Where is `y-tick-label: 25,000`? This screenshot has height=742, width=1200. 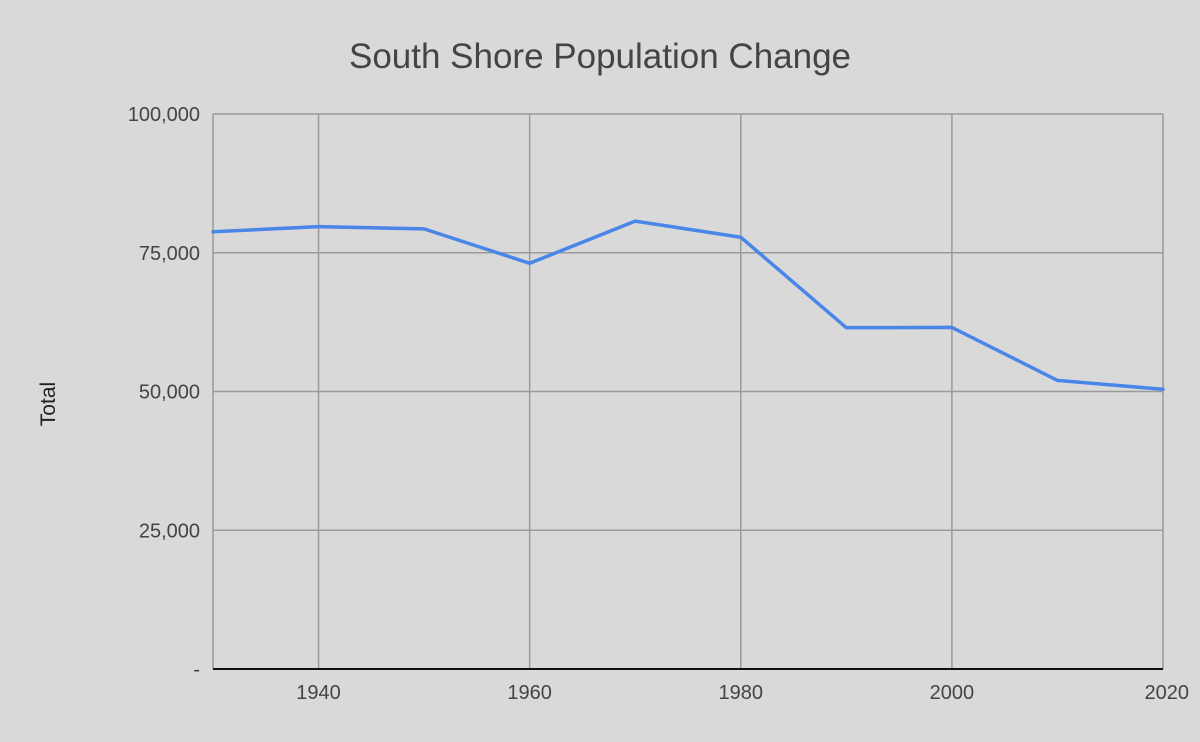
y-tick-label: 25,000 is located at coordinates (169, 531).